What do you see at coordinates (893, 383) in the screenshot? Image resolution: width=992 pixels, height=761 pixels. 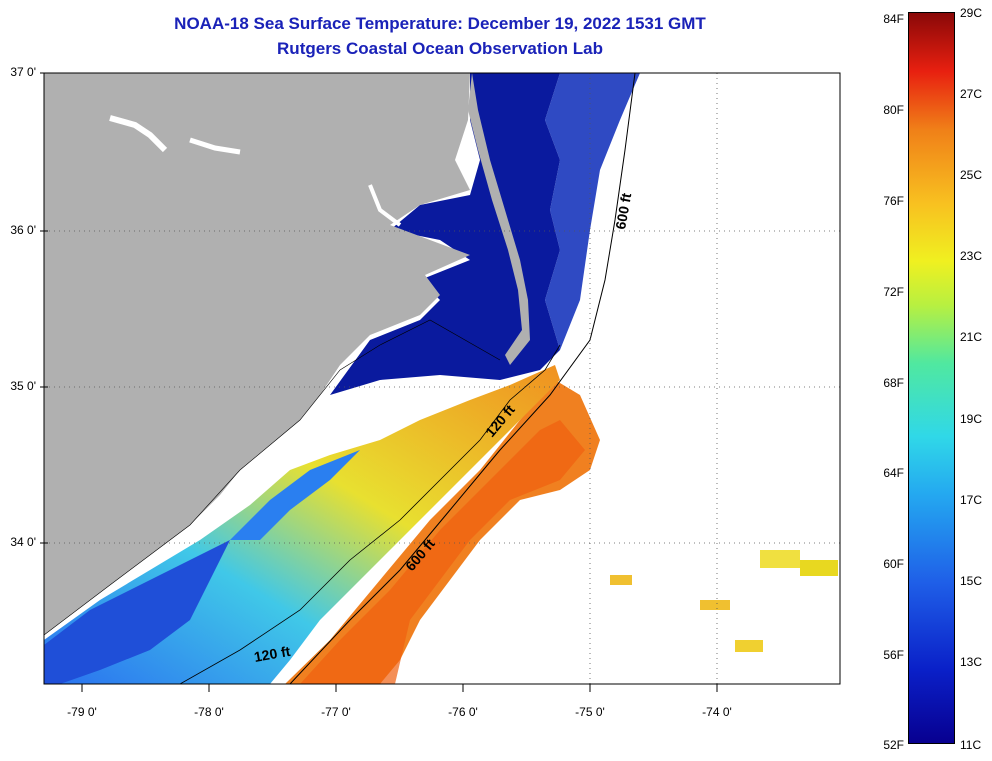 I see `colorbar-f-label: 68F` at bounding box center [893, 383].